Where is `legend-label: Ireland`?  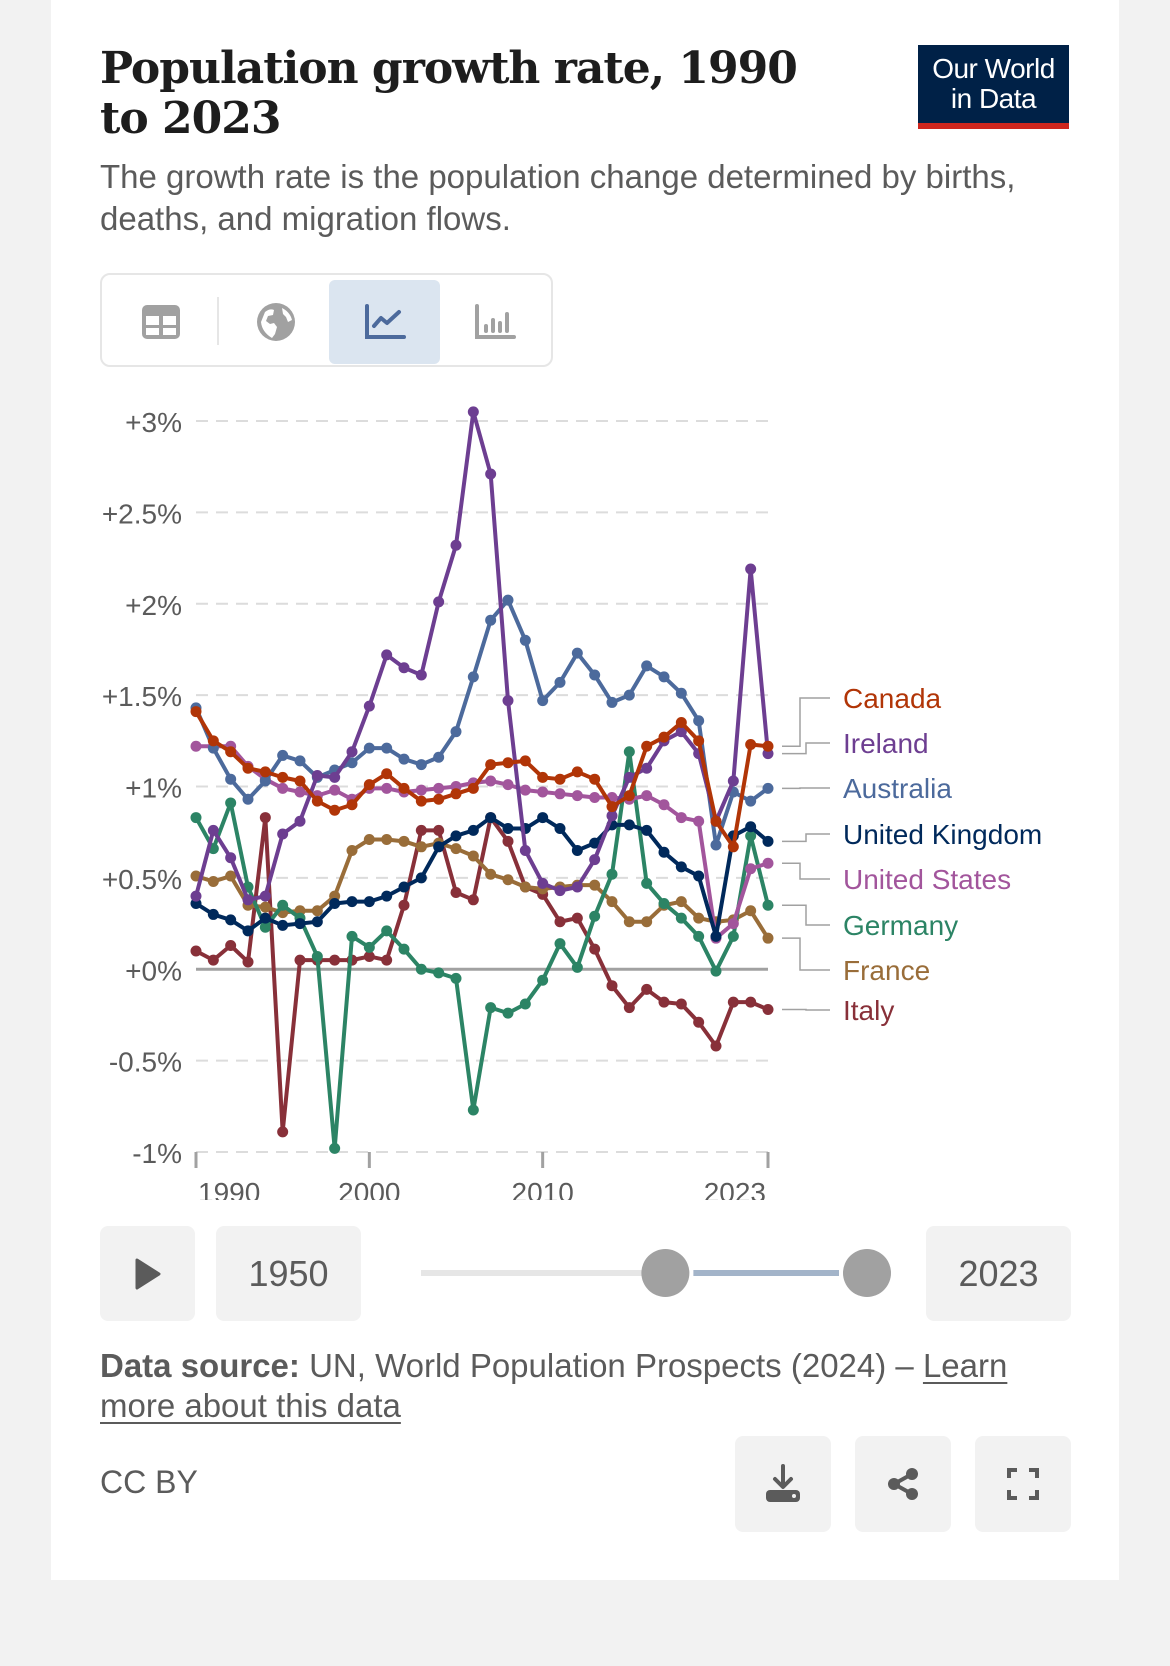
legend-label: Ireland is located at coordinates (886, 743).